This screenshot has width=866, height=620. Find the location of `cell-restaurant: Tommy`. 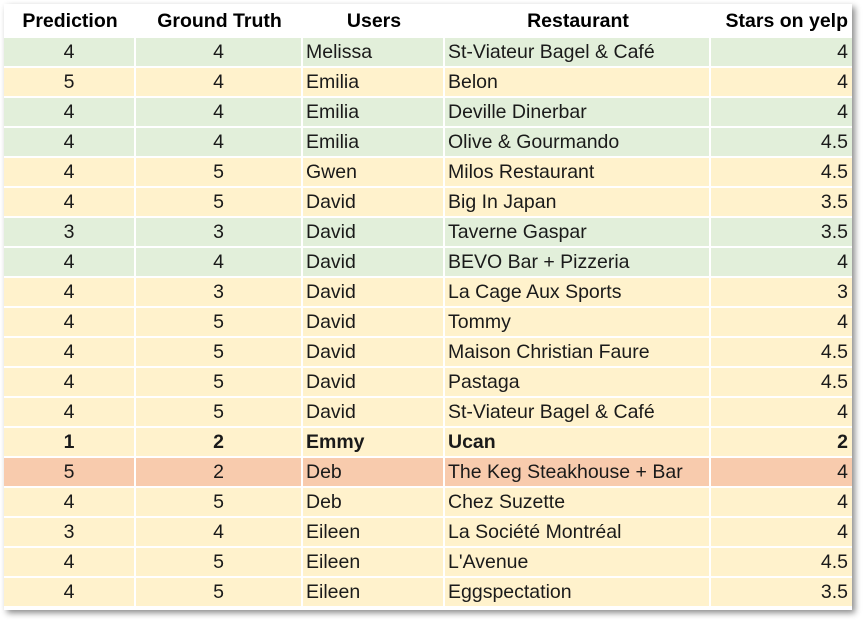

cell-restaurant: Tommy is located at coordinates (578, 323).